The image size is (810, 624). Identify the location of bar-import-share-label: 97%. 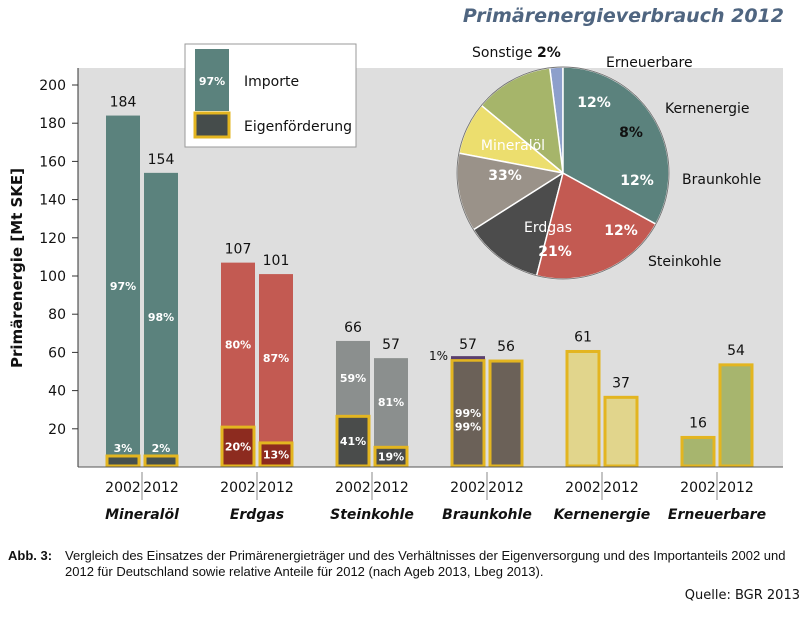
(123, 286).